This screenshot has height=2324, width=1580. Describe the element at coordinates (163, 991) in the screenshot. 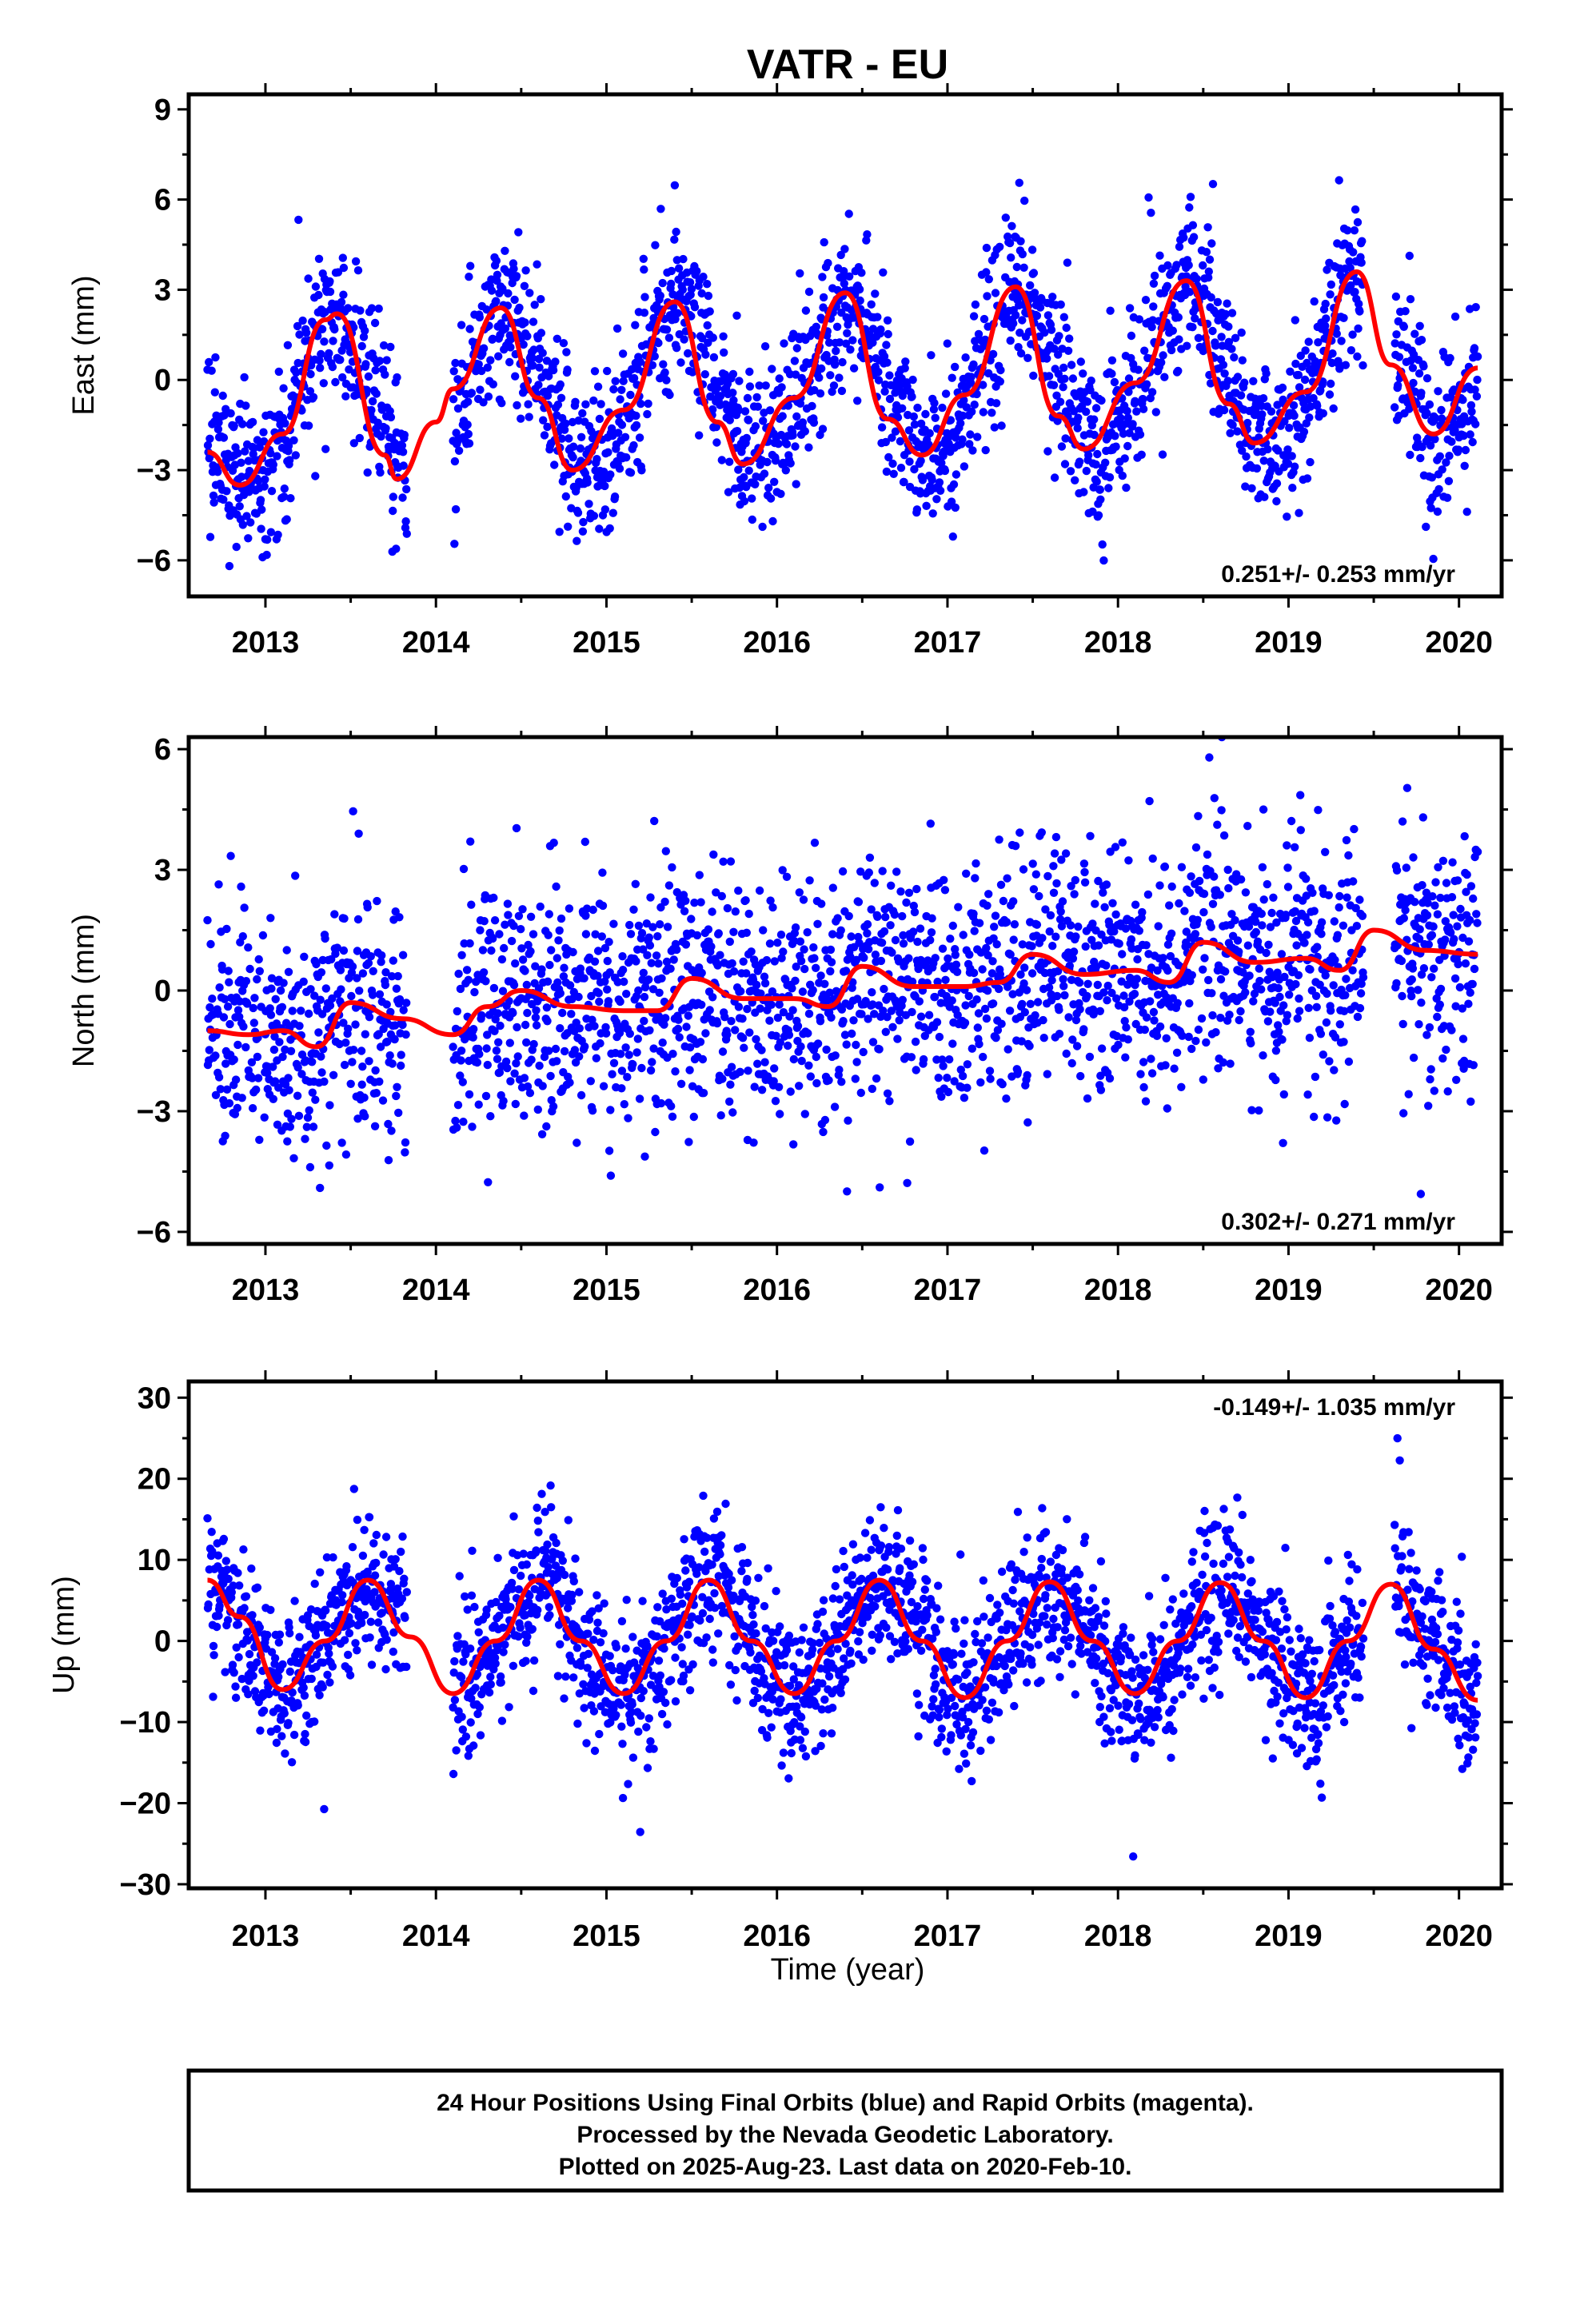

I see `y-tick-label: 0` at that location.